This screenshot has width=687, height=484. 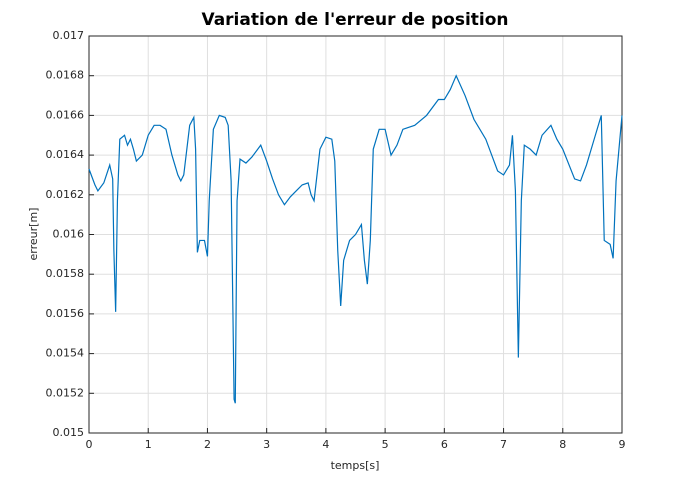 I want to click on x-tick-label: 4, so click(x=325, y=444).